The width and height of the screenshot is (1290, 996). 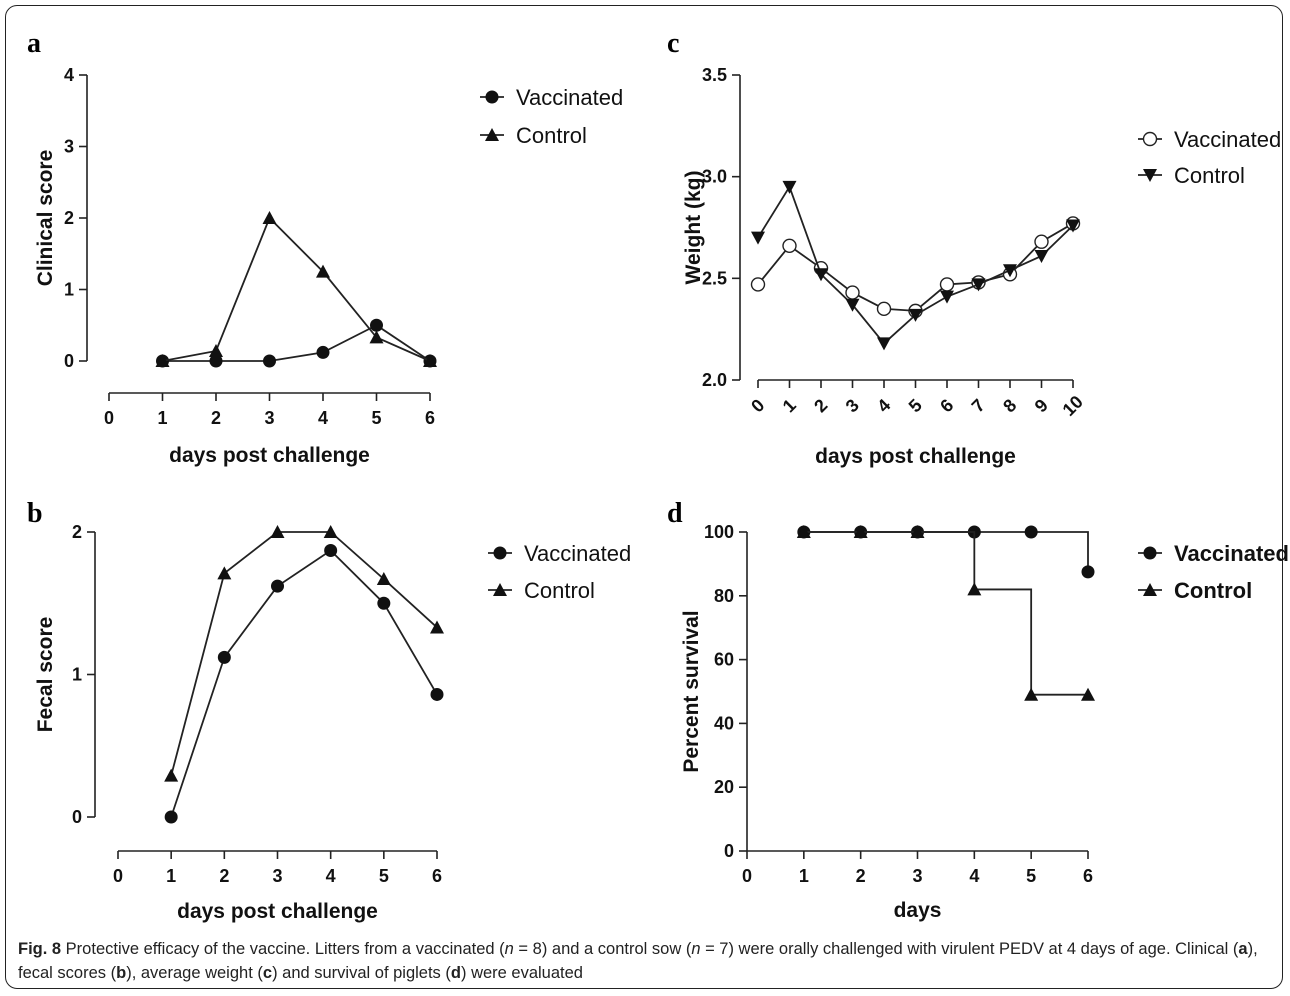 I want to click on x-axis-title: days, so click(x=918, y=910).